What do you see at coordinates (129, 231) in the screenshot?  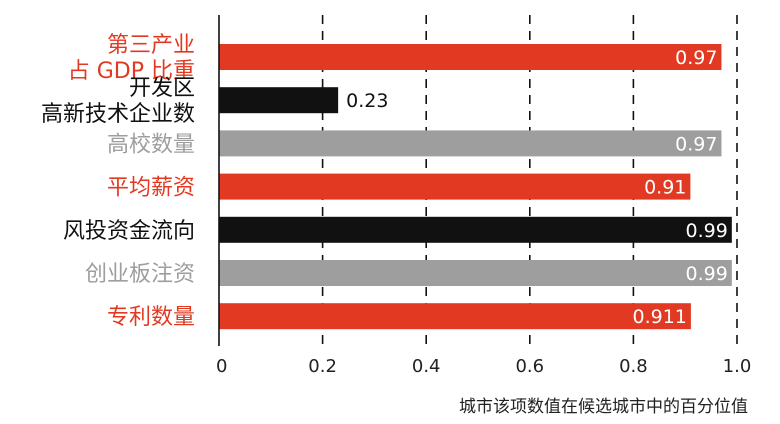 I see `category-label: 风投资金流向` at bounding box center [129, 231].